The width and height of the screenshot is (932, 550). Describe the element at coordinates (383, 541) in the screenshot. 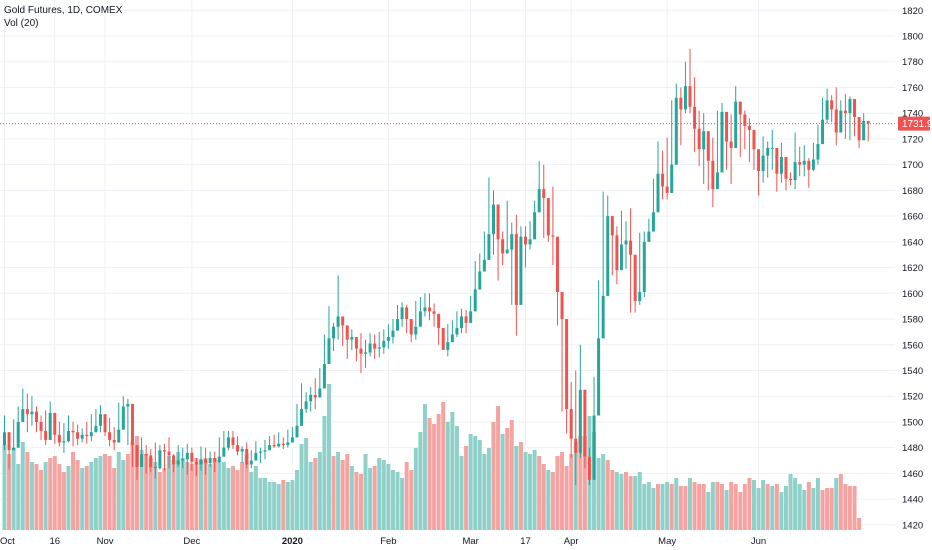

I see `time-axis: Oct 16 Nov Dec 2020 Feb Mar 17 Apr May Jun` at that location.